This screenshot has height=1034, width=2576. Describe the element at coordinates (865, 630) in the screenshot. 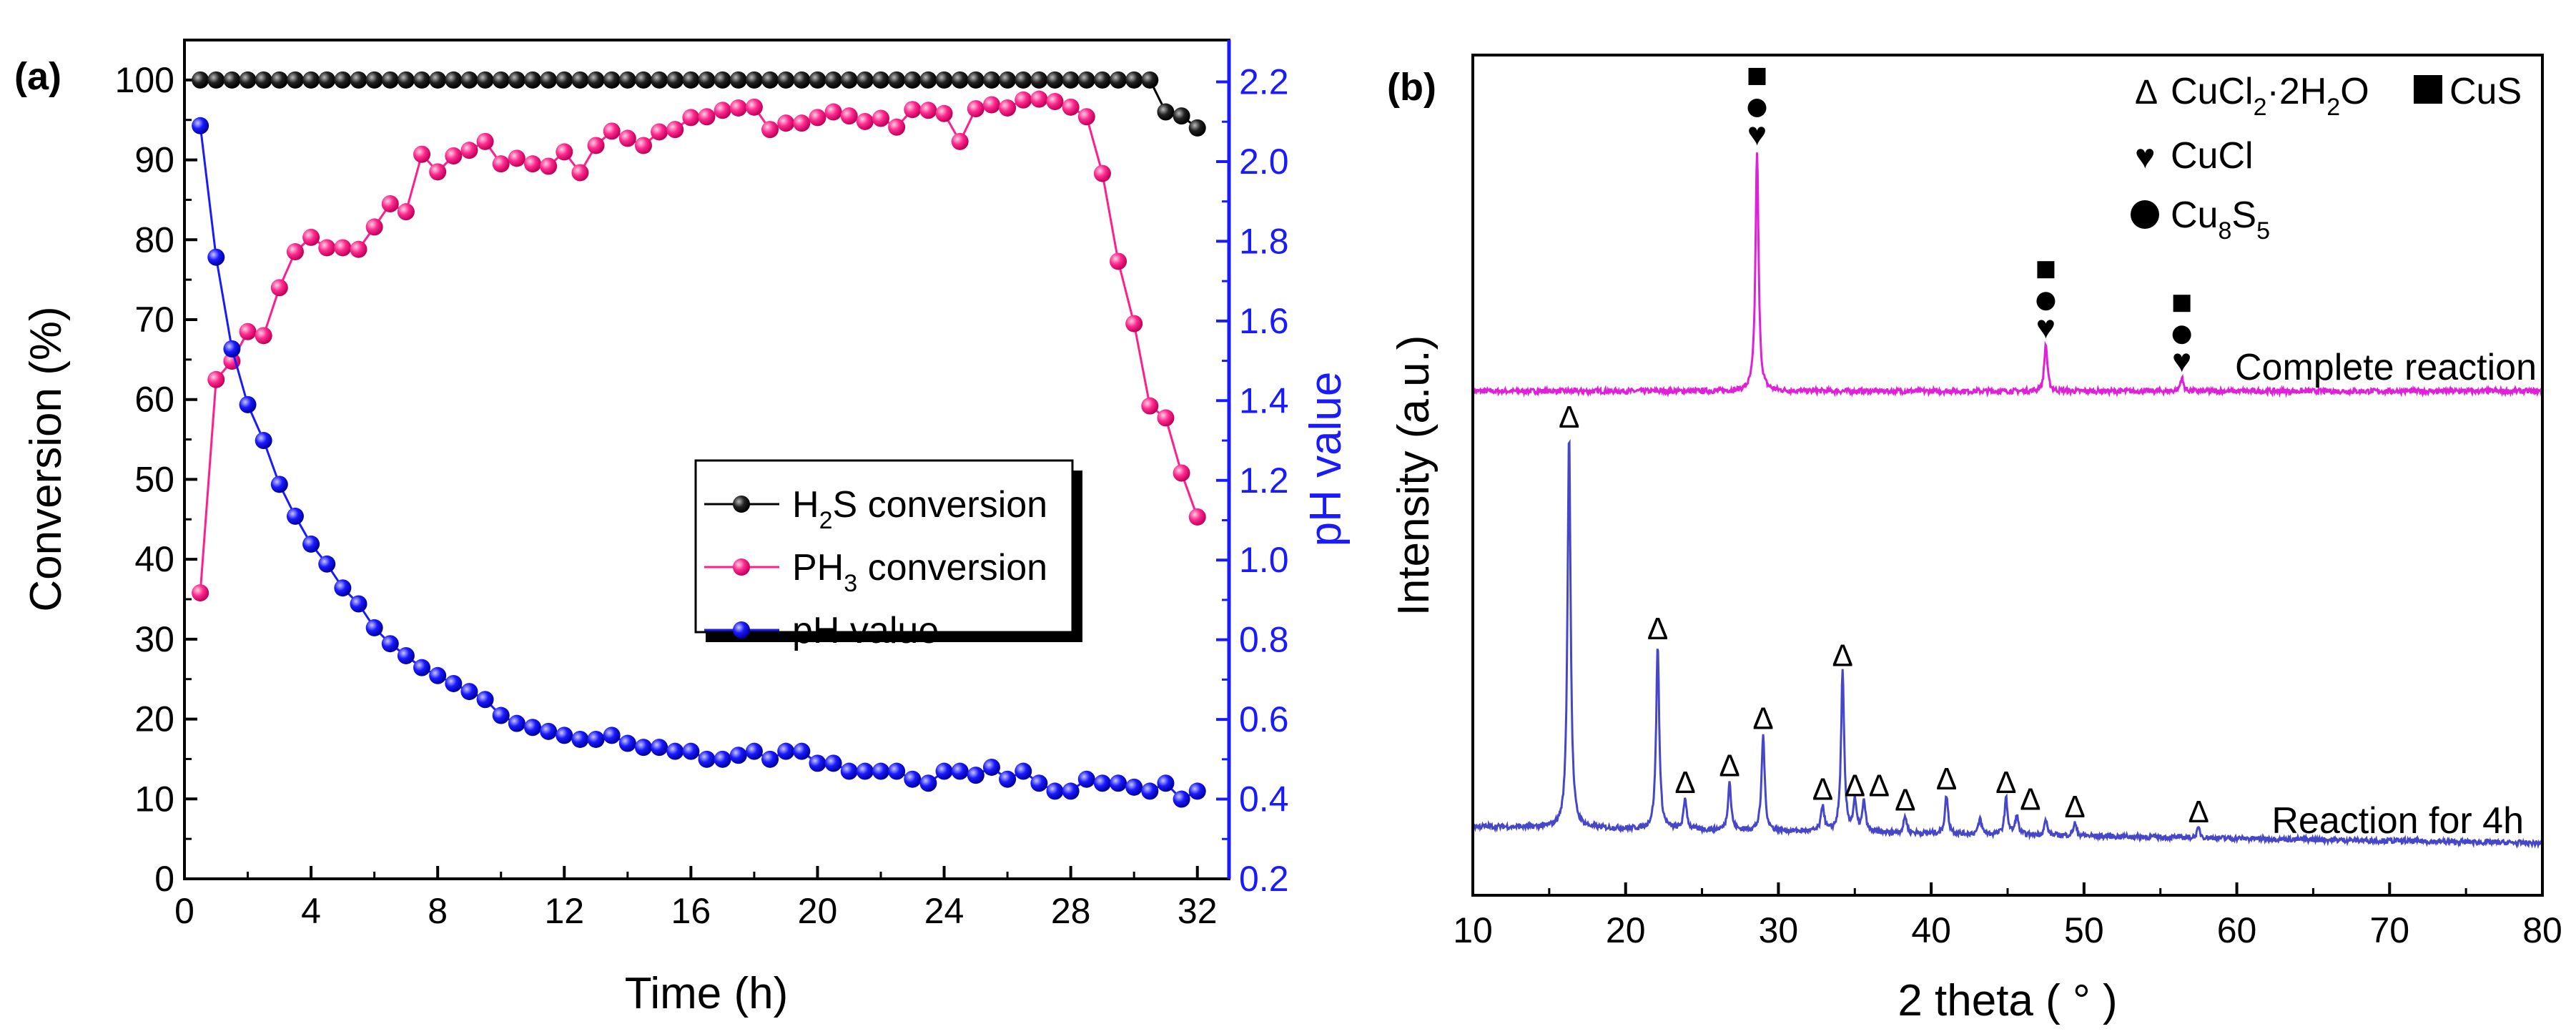

I see `legend-label: pH value` at that location.